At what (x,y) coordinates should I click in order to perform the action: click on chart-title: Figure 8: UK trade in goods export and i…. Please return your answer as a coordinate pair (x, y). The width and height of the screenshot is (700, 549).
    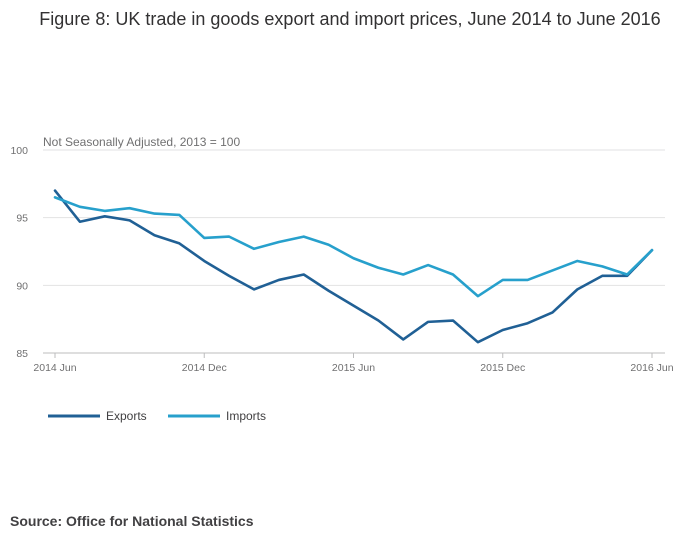
    Looking at the image, I should click on (350, 19).